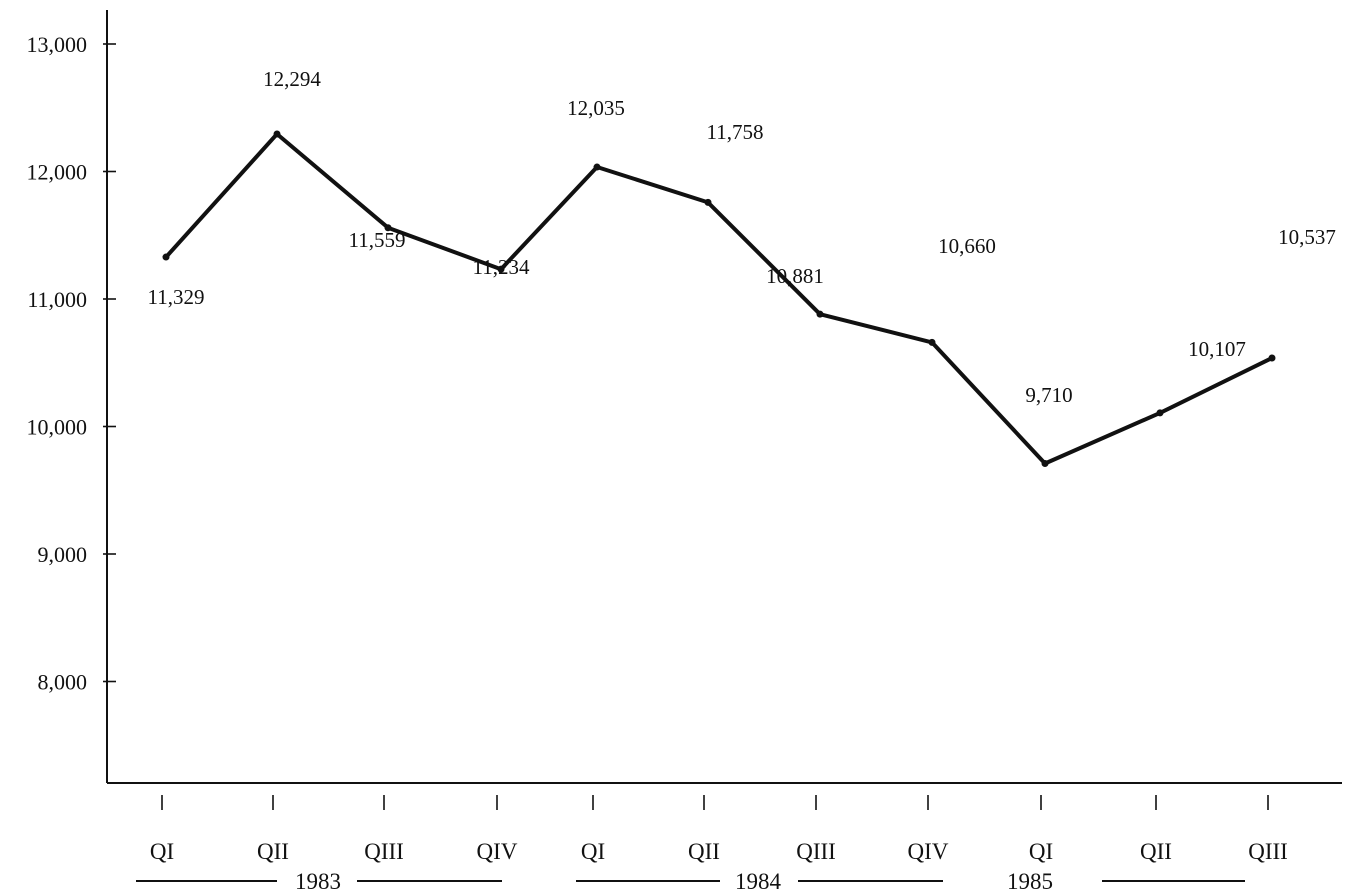  I want to click on data-label: 10,537, so click(1307, 237).